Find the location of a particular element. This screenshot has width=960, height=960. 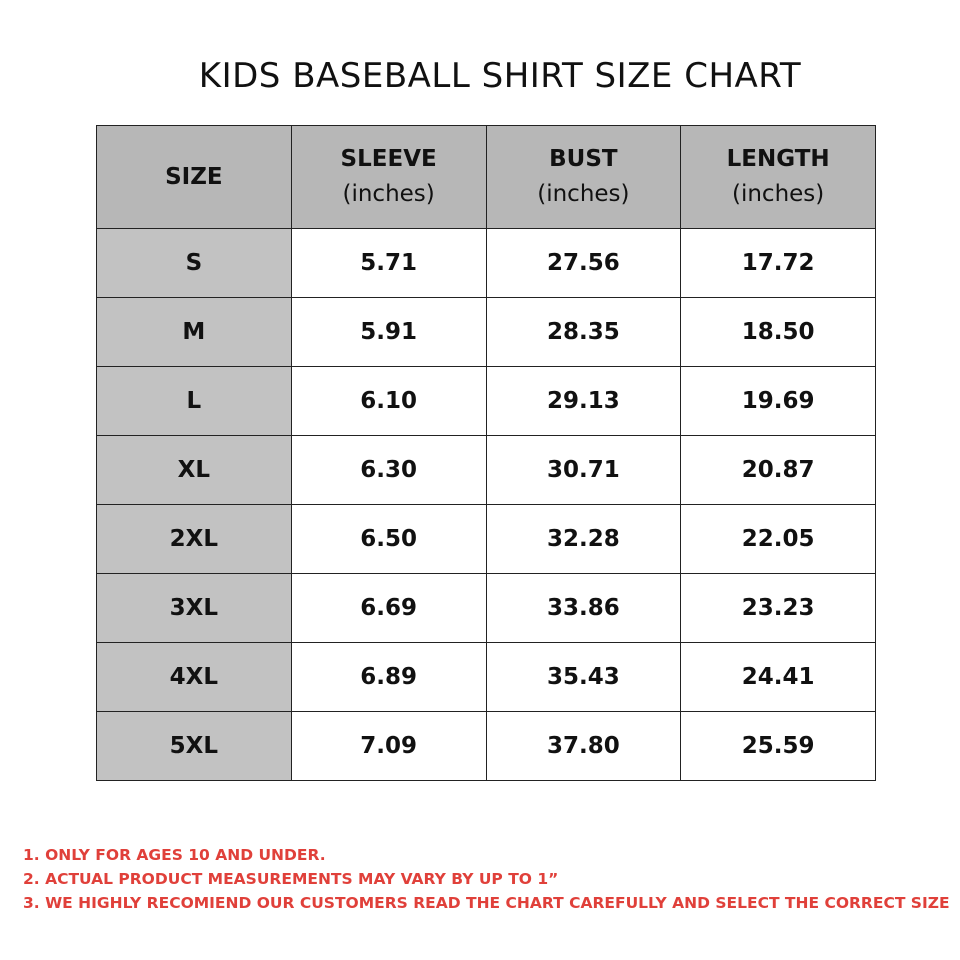

table-row: 2XL 6.50 32.28 22.05 is located at coordinates (486, 539).